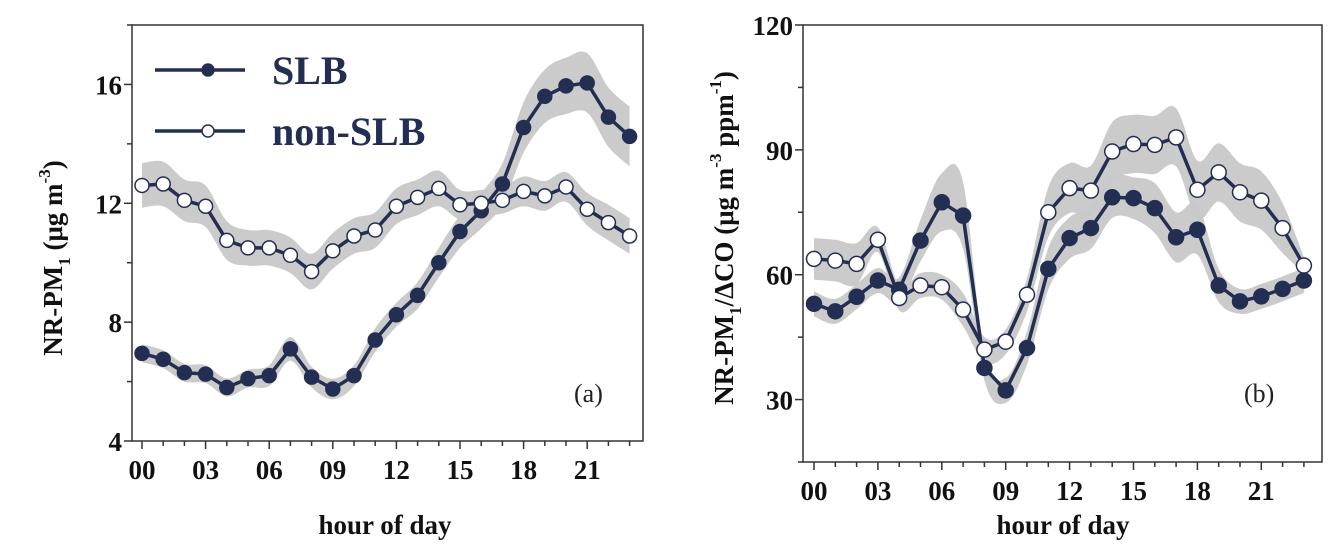 Image resolution: width=1337 pixels, height=556 pixels. I want to click on panel-a-xtick-label-09: 09, so click(332, 470).